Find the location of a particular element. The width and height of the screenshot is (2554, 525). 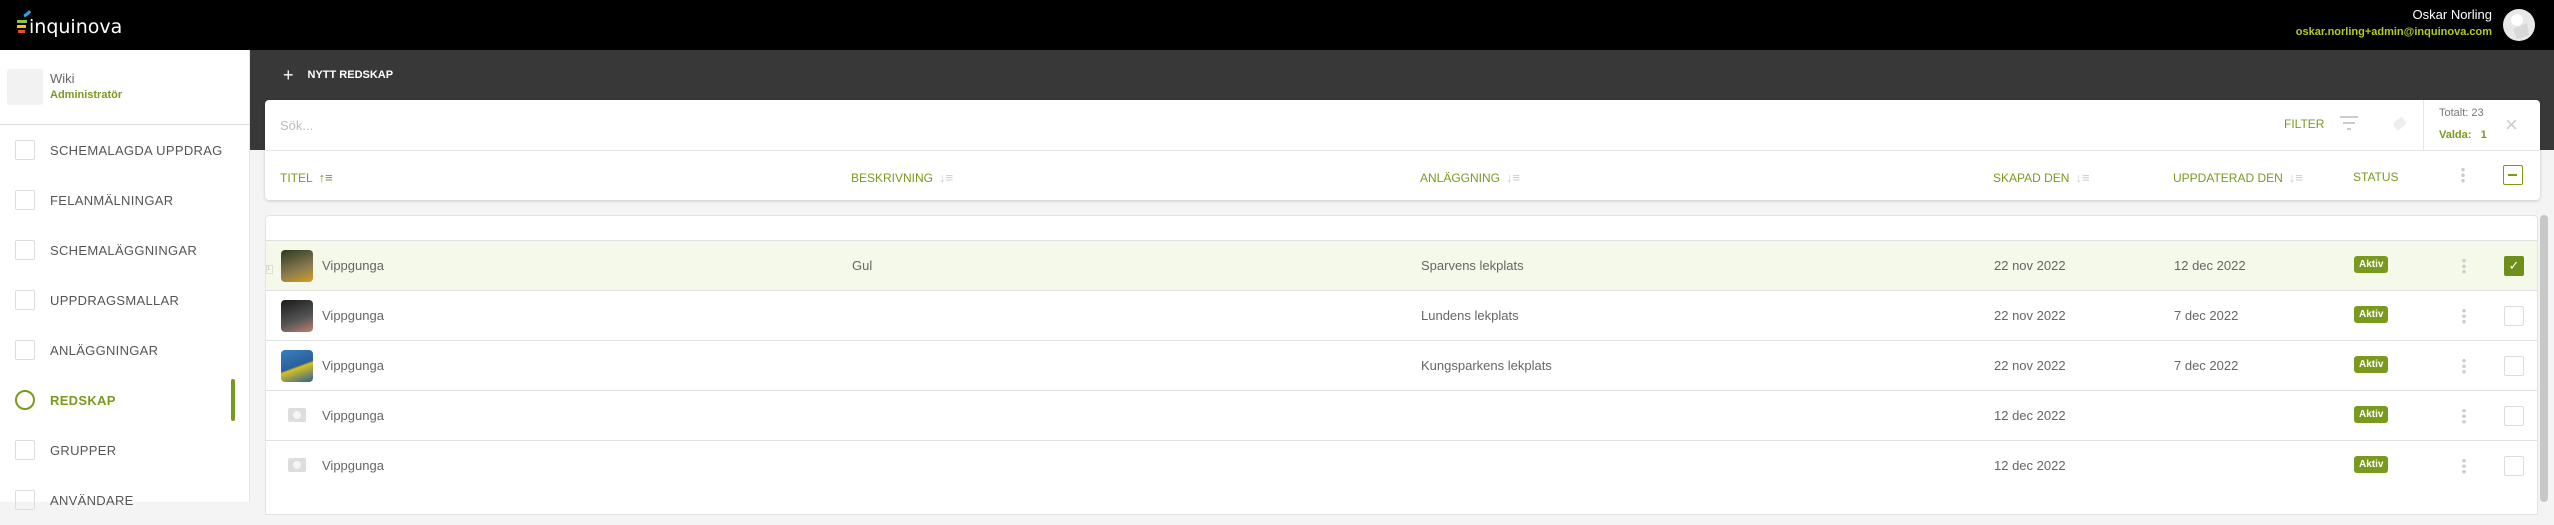

calendar-icon is located at coordinates (25, 250).